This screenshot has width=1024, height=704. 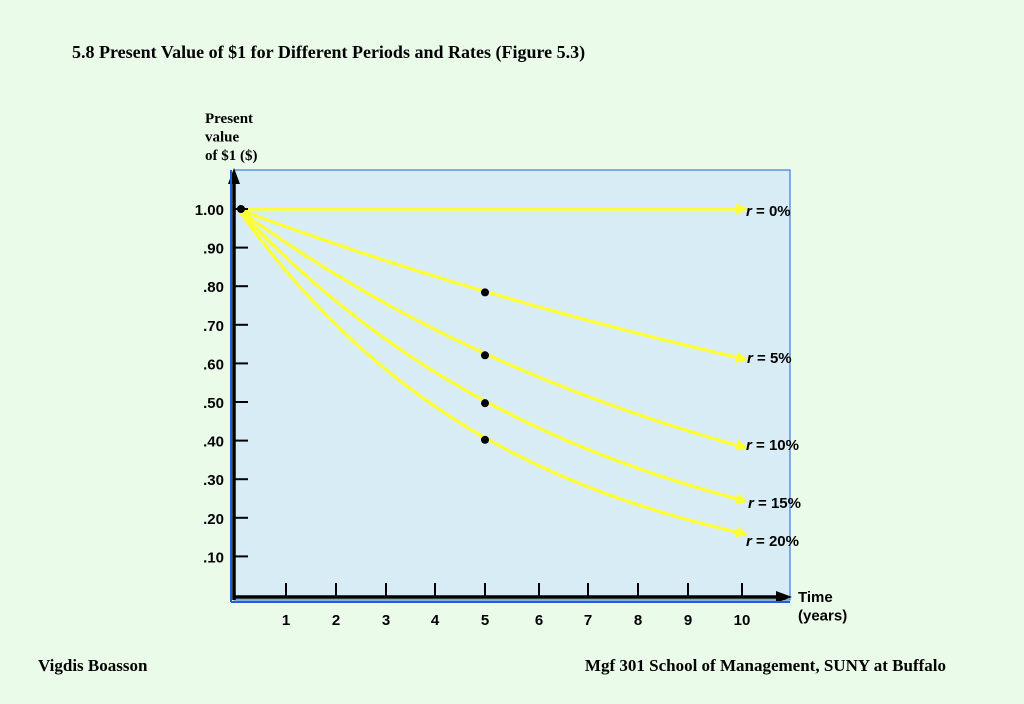 What do you see at coordinates (516, 606) in the screenshot?
I see `x-ticks-group: 1 2 3 4 5 6 7 8 9 10` at bounding box center [516, 606].